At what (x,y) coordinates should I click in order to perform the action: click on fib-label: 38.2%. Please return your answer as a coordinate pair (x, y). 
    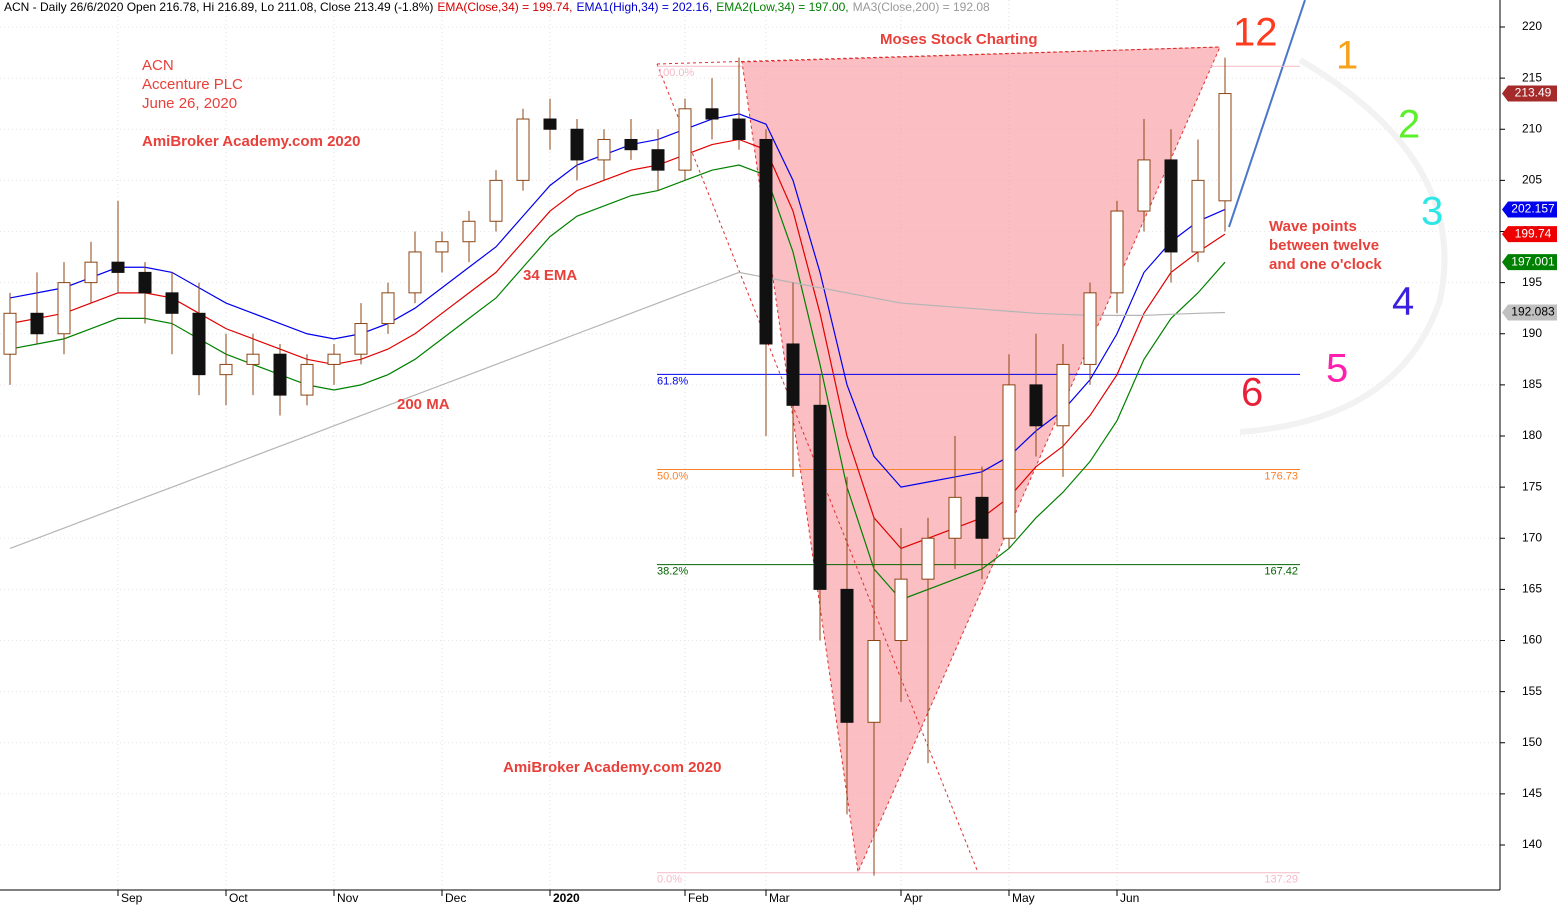
    Looking at the image, I should click on (672, 572).